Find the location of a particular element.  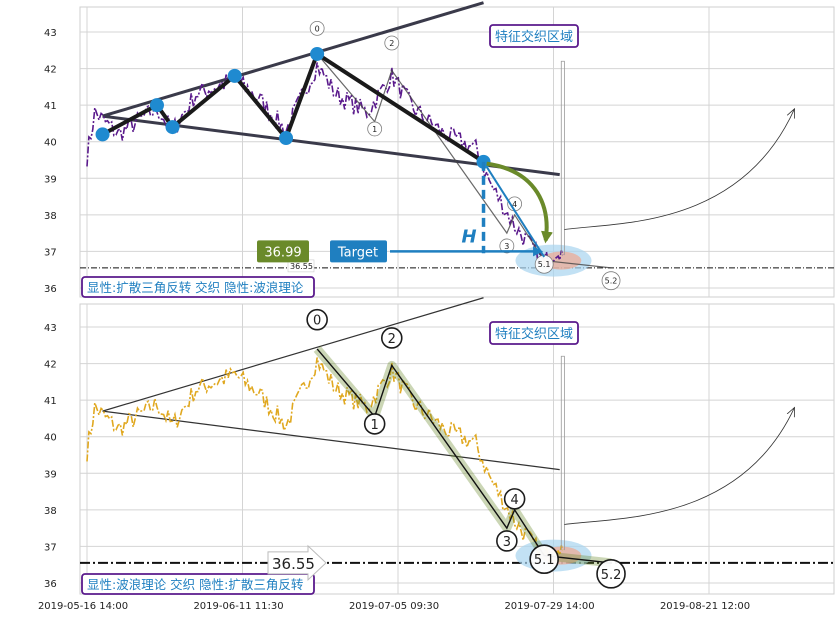

value-badge is located at coordinates (283, 251).